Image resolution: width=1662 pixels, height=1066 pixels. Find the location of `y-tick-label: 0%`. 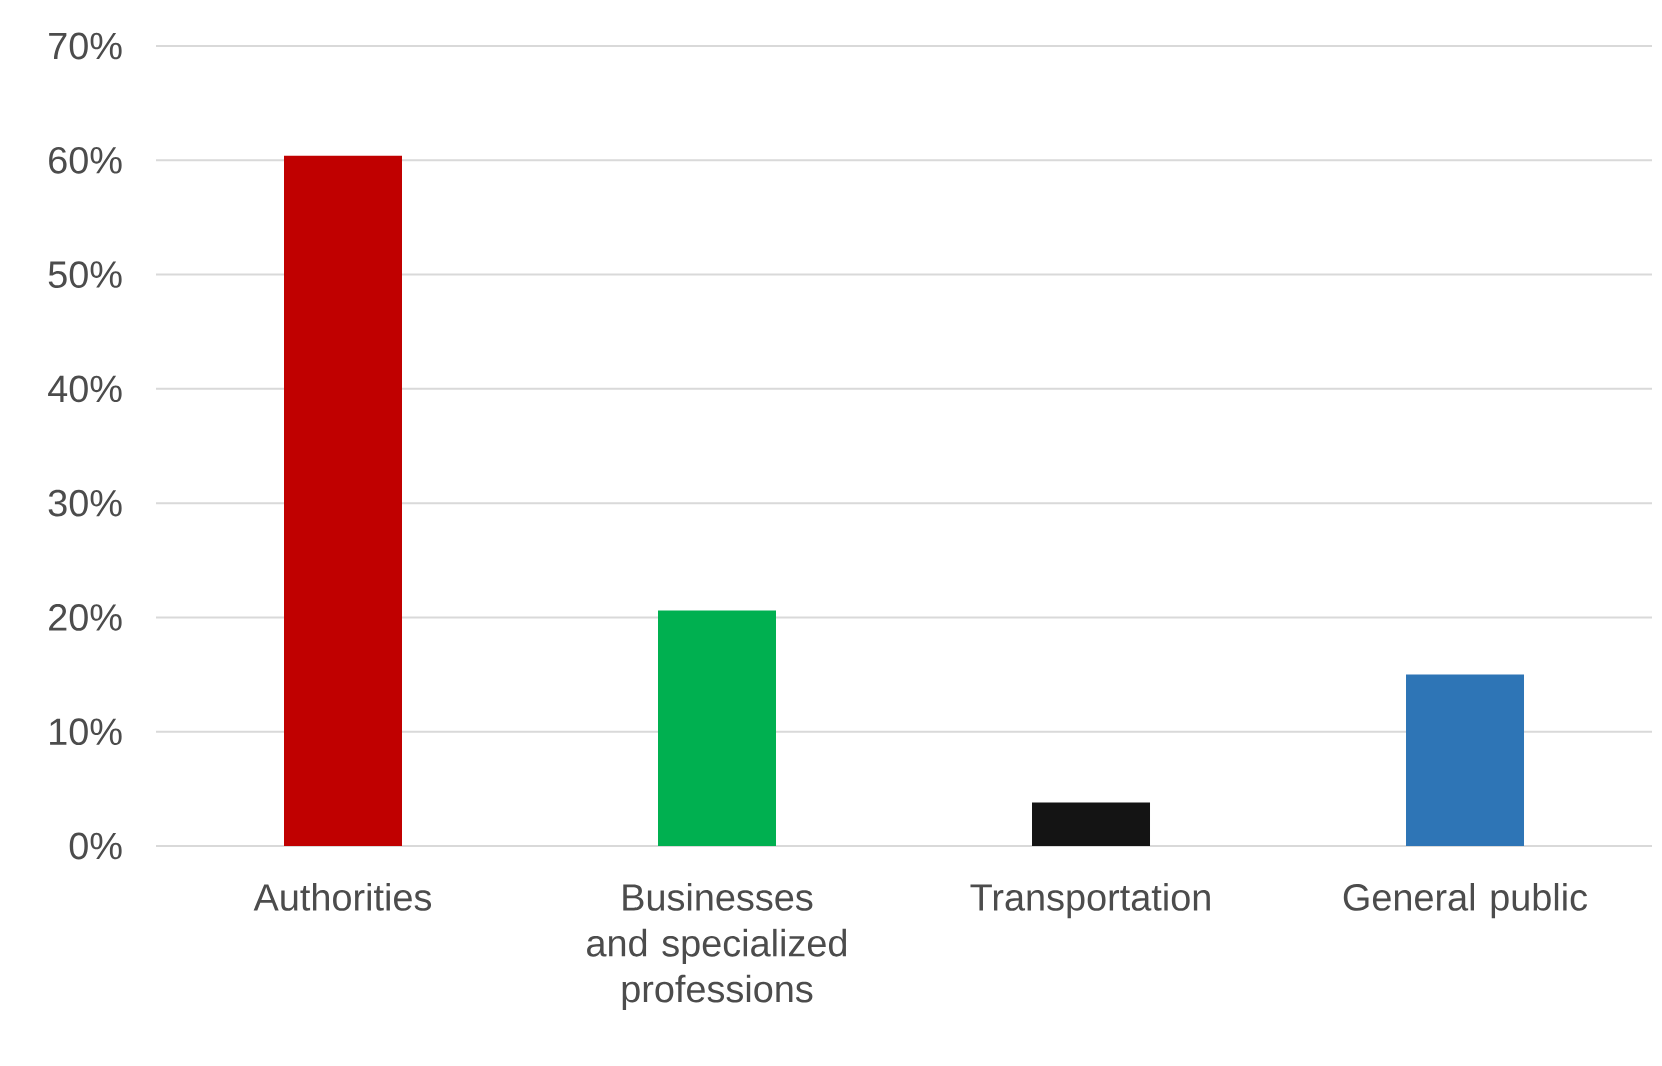

y-tick-label: 0% is located at coordinates (95, 846).